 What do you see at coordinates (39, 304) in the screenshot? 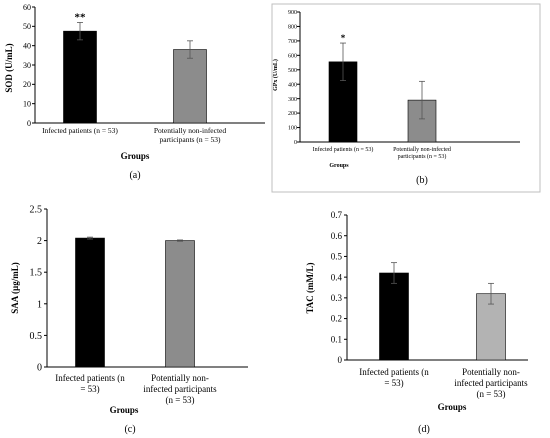
I see `y-tick-label: 1` at bounding box center [39, 304].